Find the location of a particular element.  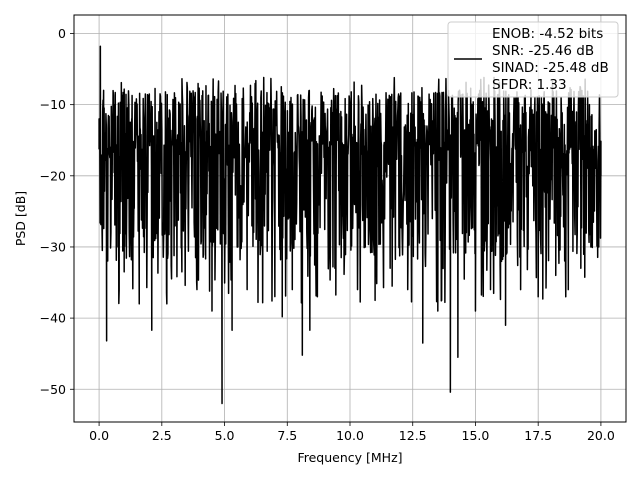

legend-box is located at coordinates (533, 59).